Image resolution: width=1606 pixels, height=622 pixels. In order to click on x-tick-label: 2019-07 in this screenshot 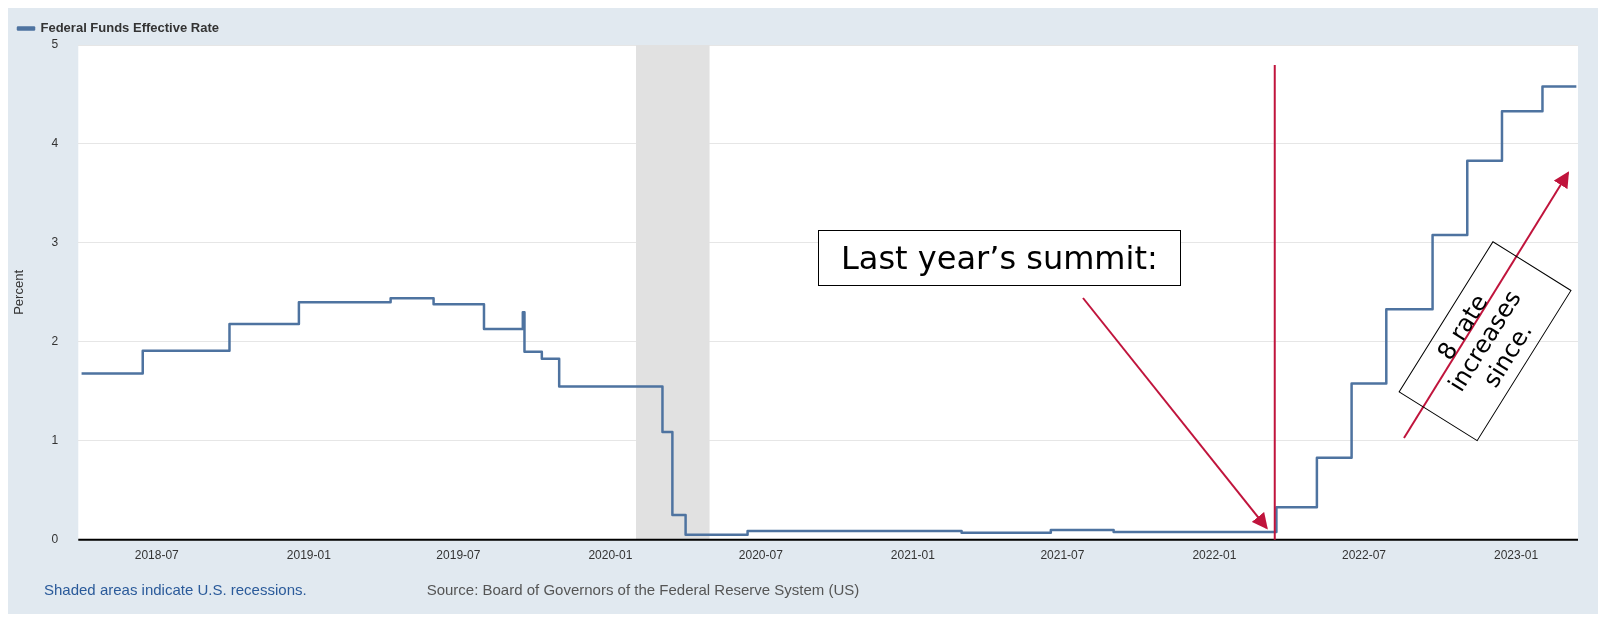, I will do `click(458, 555)`.